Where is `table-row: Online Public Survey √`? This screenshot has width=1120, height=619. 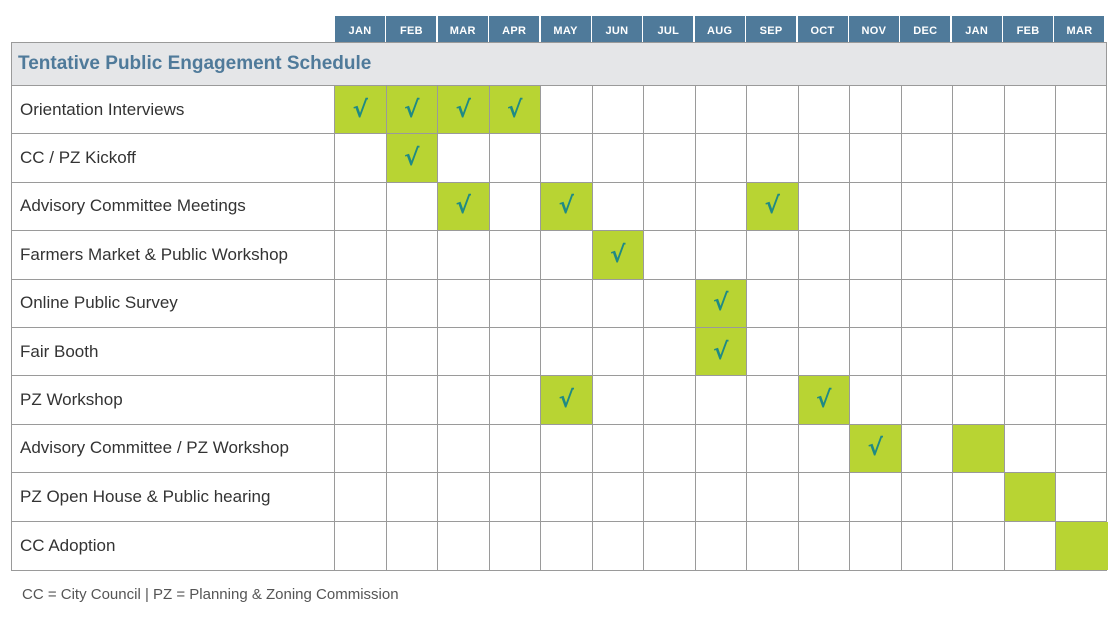
table-row: Online Public Survey √ is located at coordinates (559, 303).